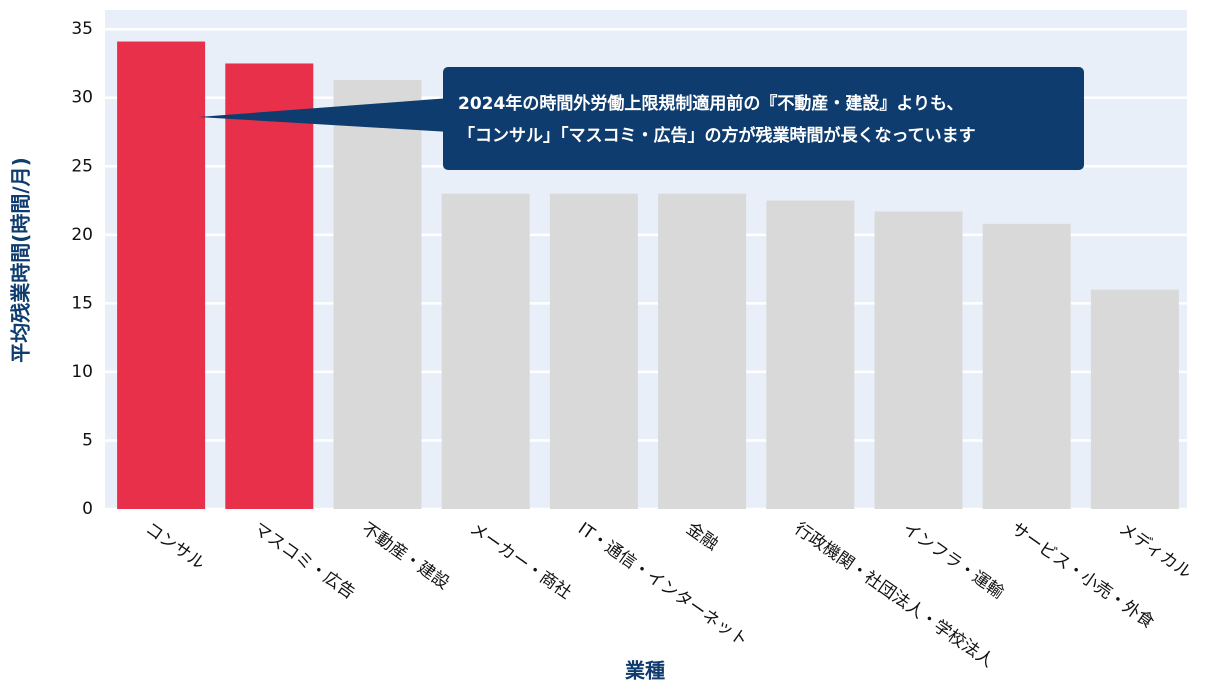  Describe the element at coordinates (87, 440) in the screenshot. I see `y-tick-label: 5` at that location.